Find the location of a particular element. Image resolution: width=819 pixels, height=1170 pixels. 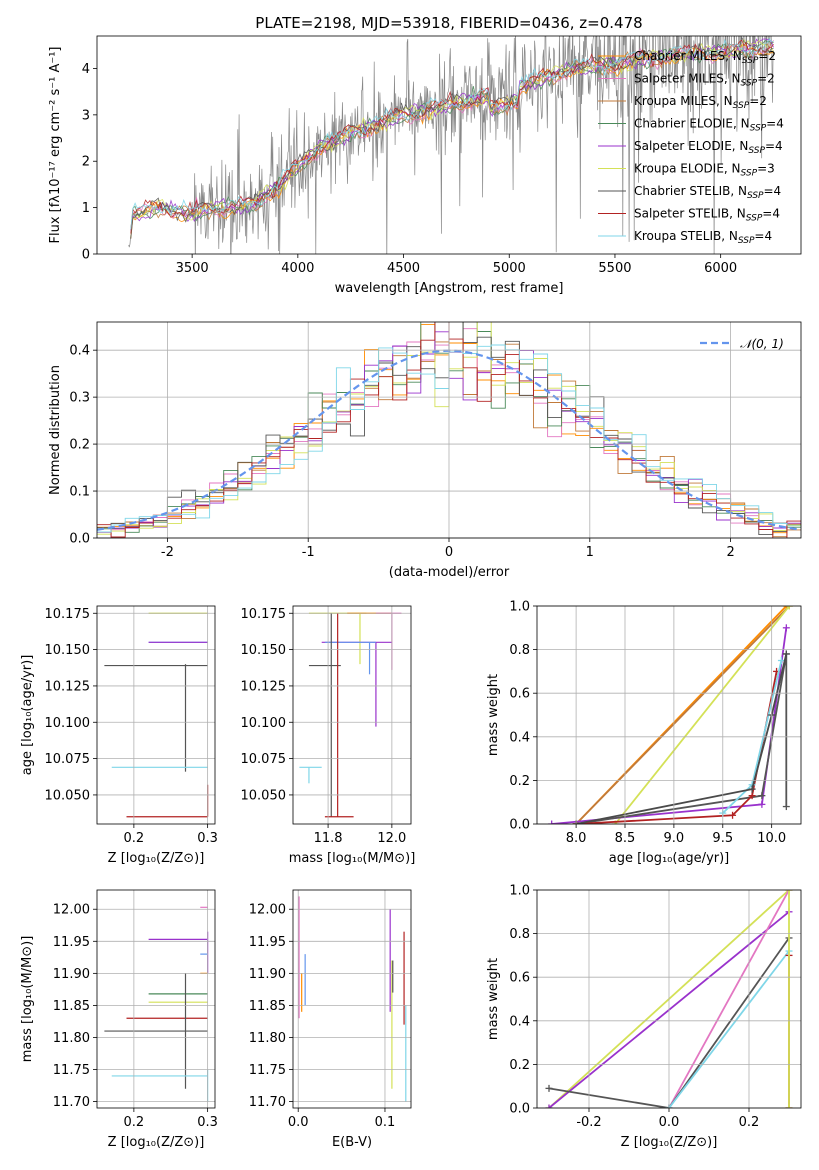

y-tick-label: 1.0 is located at coordinates (519, 607).